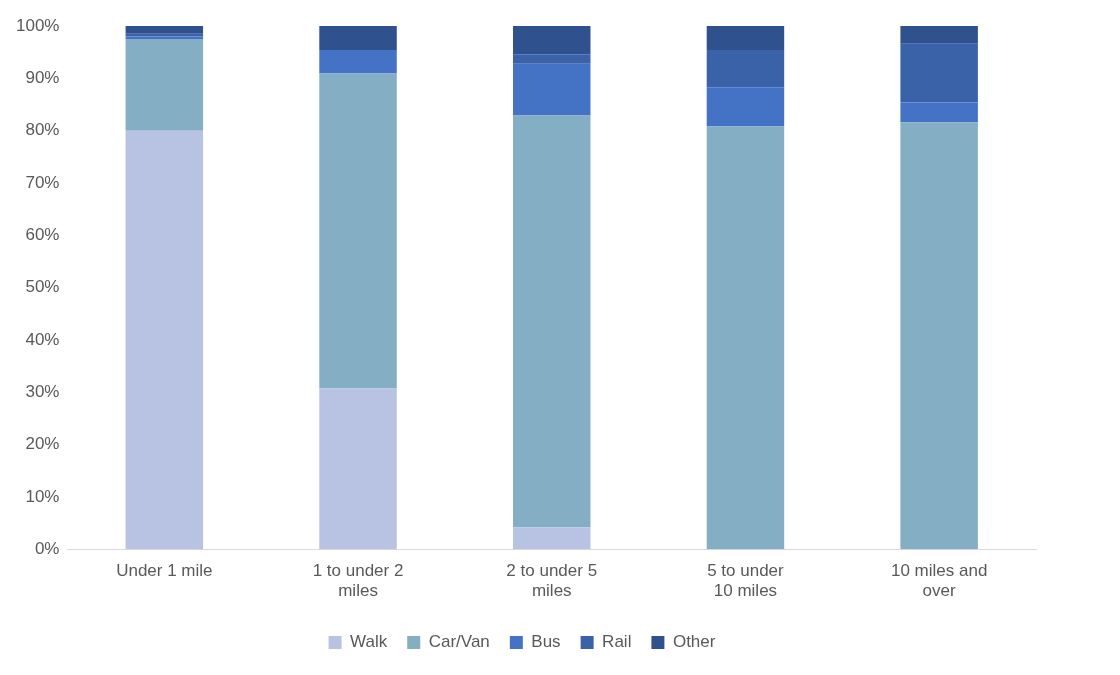  I want to click on legend-label: Walk, so click(369, 642).